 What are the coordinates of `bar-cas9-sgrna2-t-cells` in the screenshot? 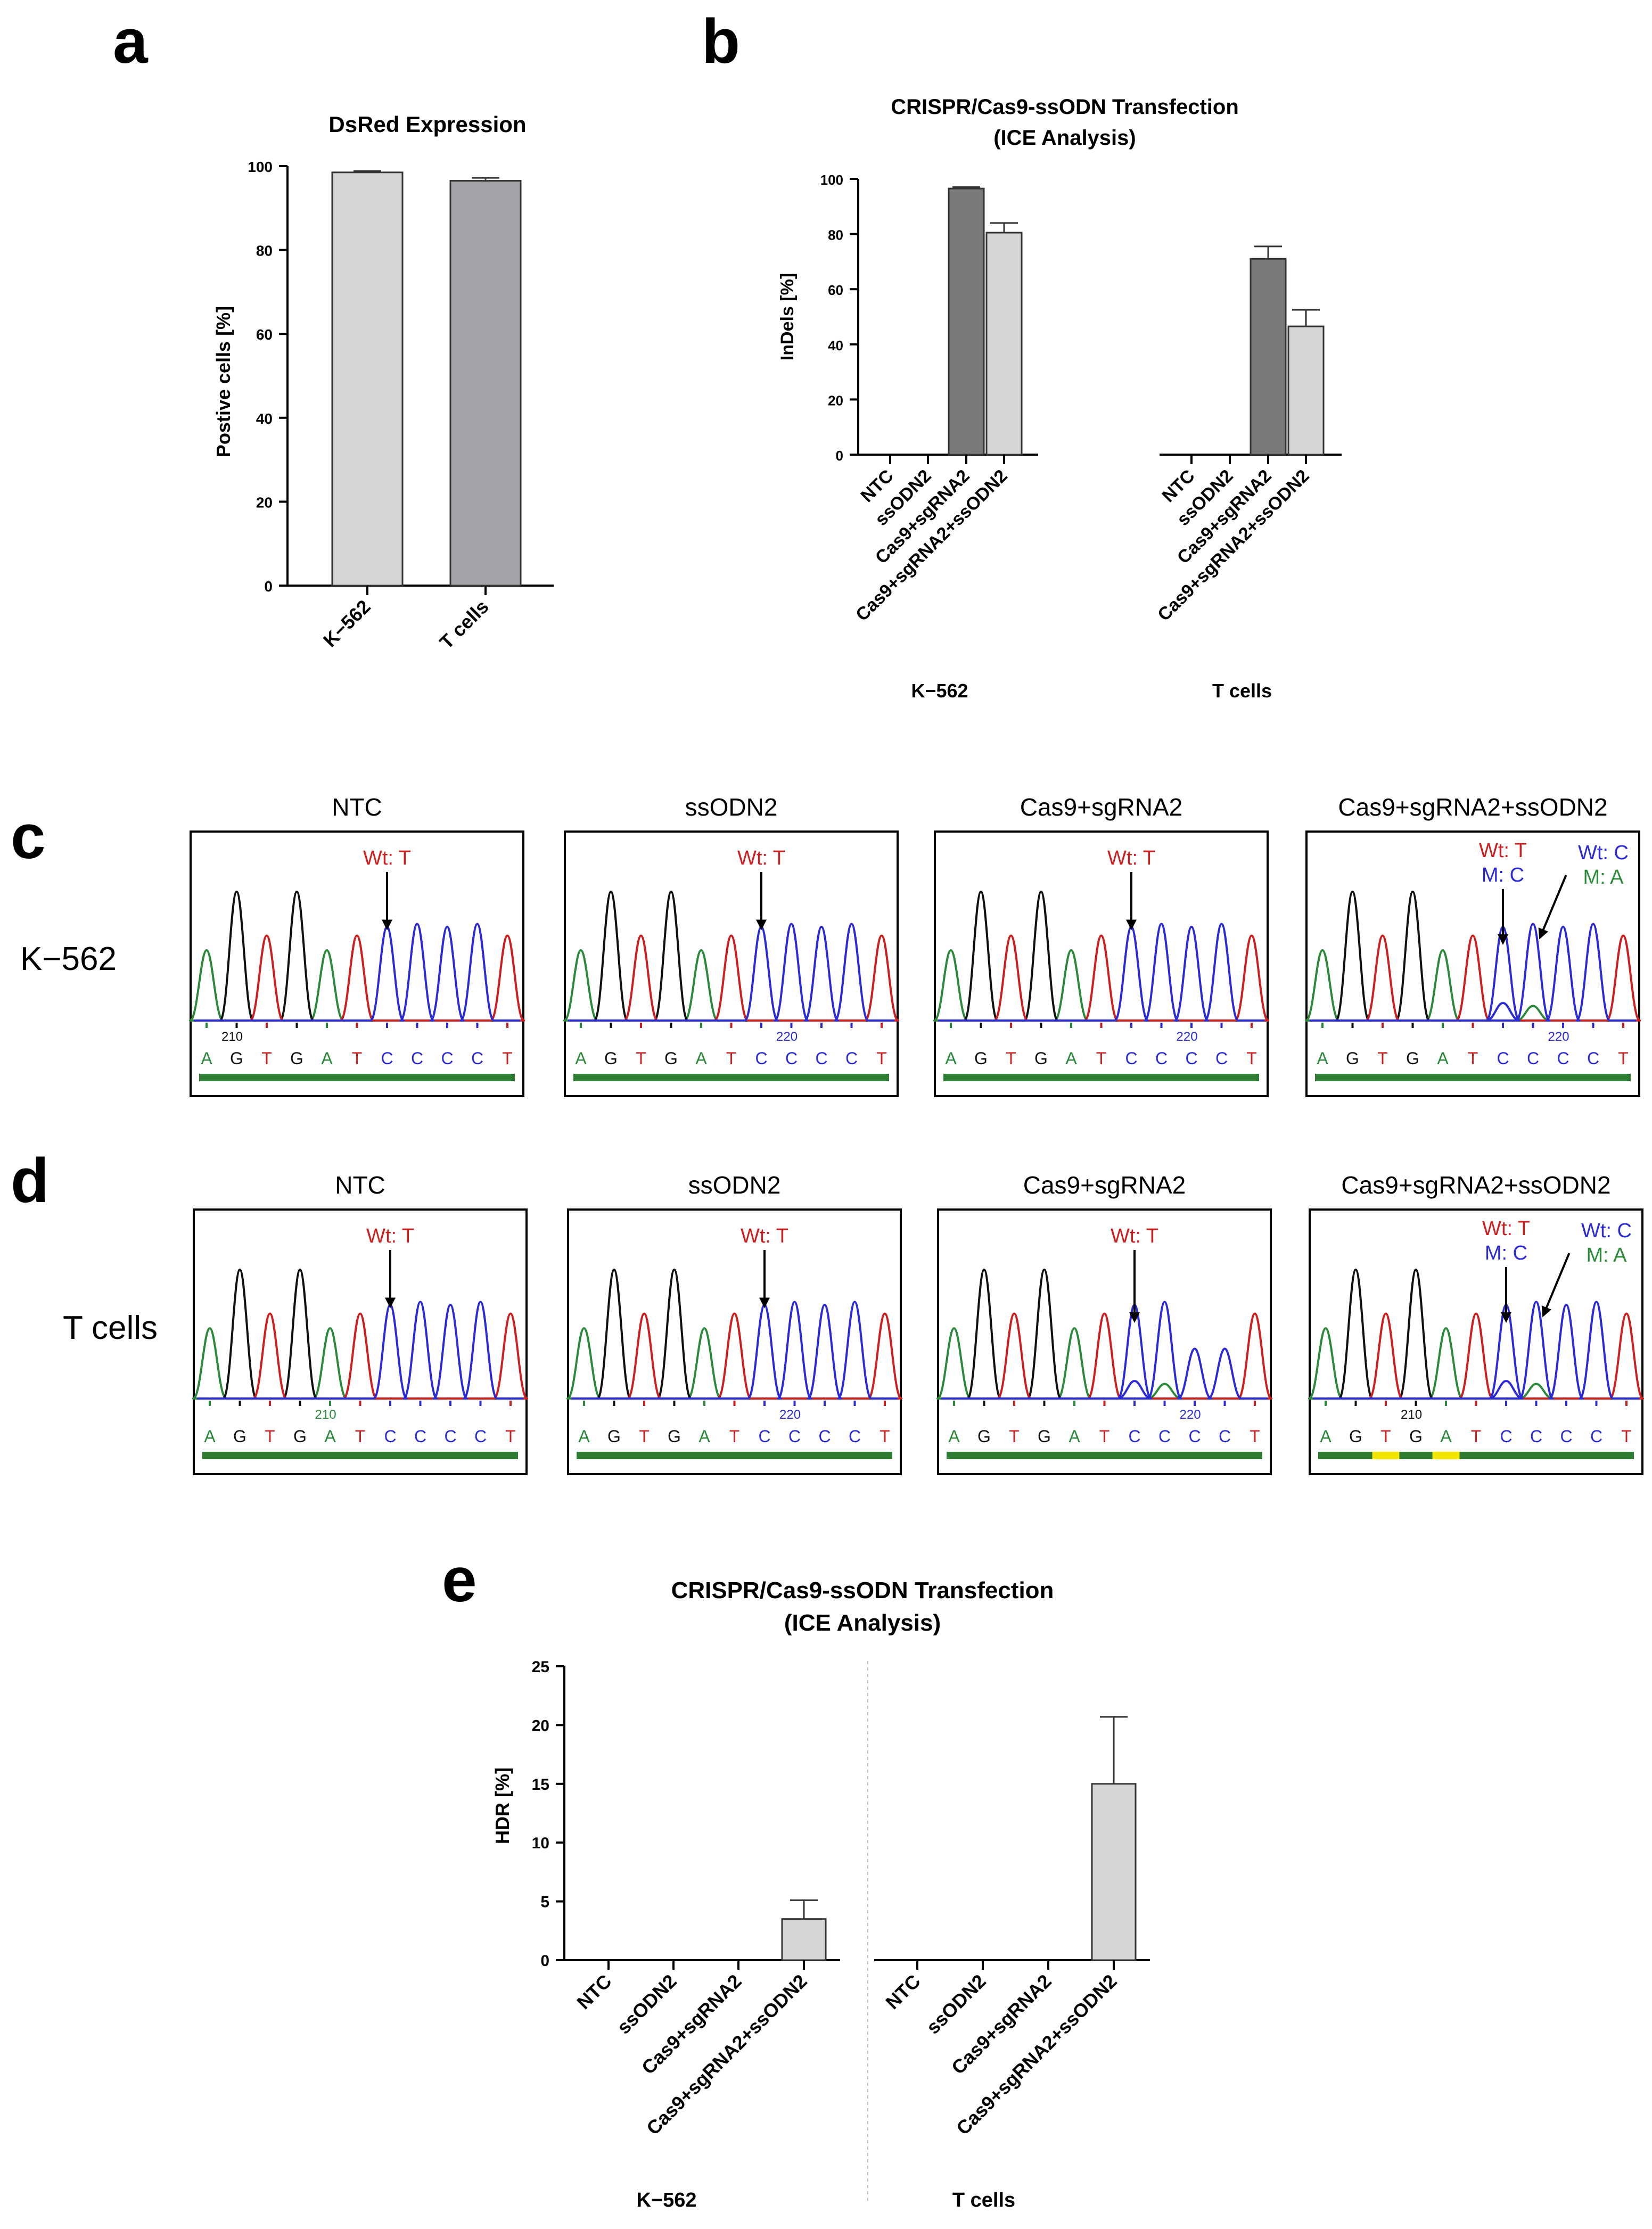 It's located at (1268, 357).